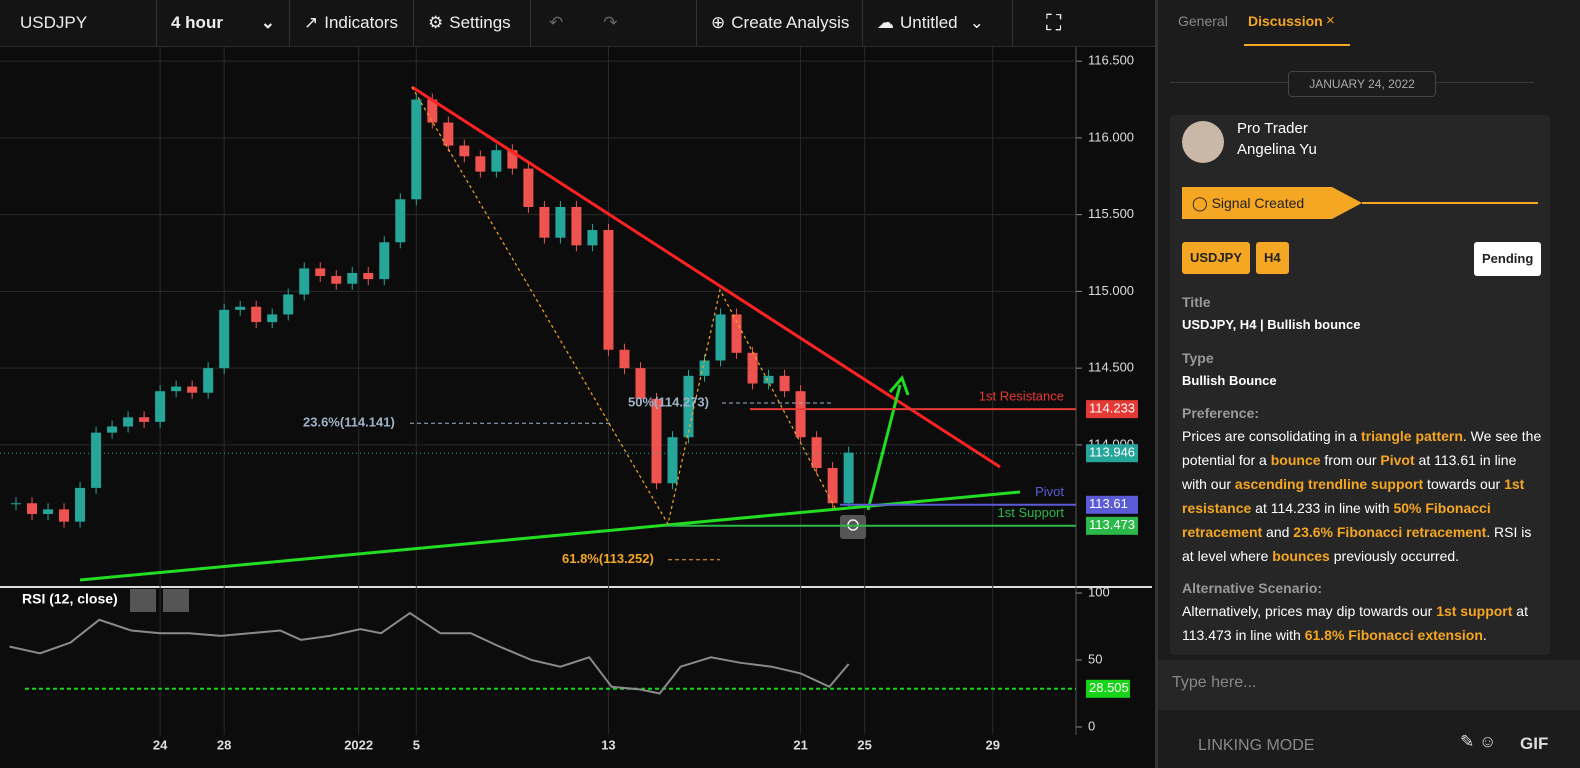  Describe the element at coordinates (1353, 496) in the screenshot. I see `highlight: 1st resistance` at that location.